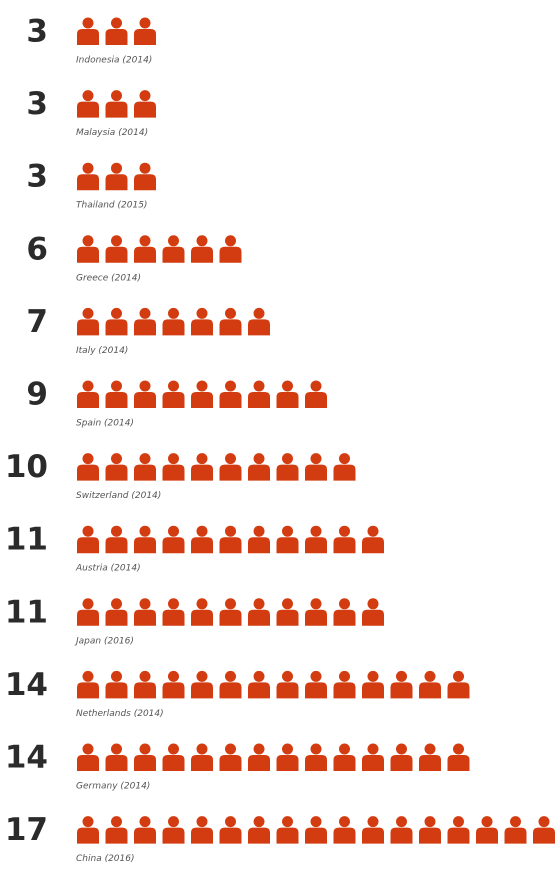  I want to click on value-label: 6, so click(37, 249).